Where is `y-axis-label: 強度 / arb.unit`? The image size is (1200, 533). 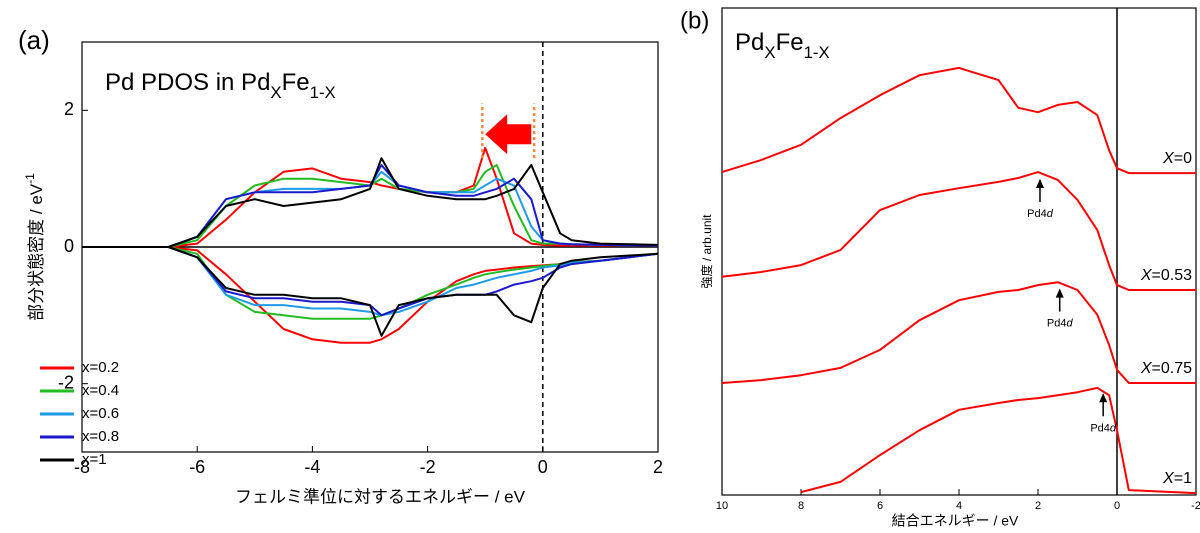
y-axis-label: 強度 / arb.unit is located at coordinates (706, 251).